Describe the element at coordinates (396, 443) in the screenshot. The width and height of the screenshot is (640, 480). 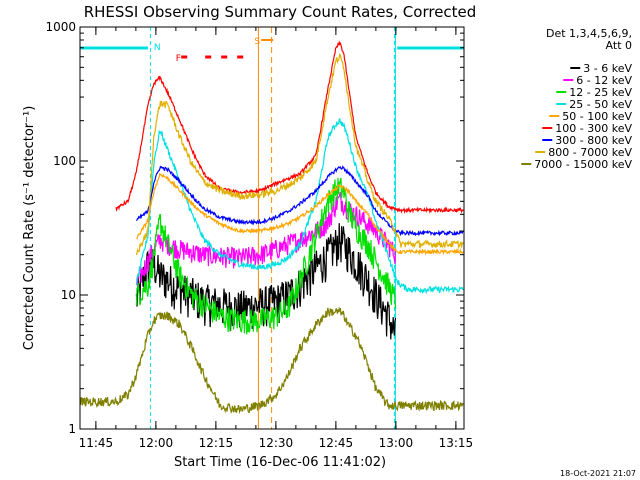
I see `x-tick-label-5: 13:00` at that location.